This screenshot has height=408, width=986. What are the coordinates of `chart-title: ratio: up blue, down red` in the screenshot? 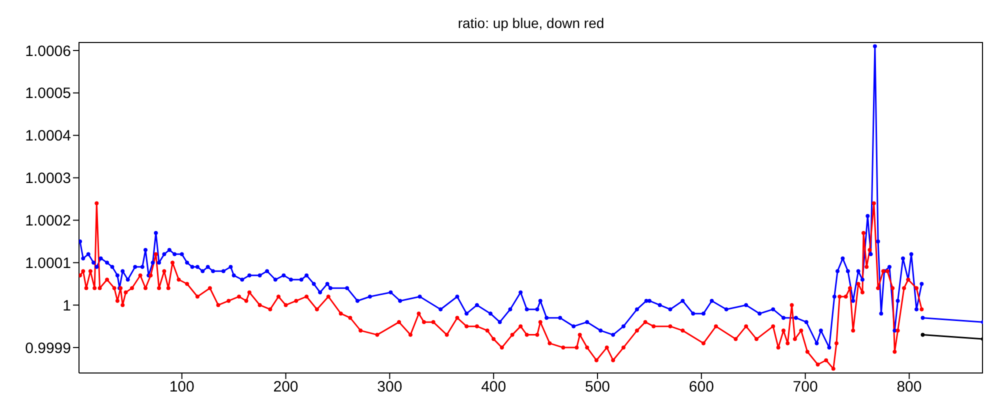 It's located at (531, 23).